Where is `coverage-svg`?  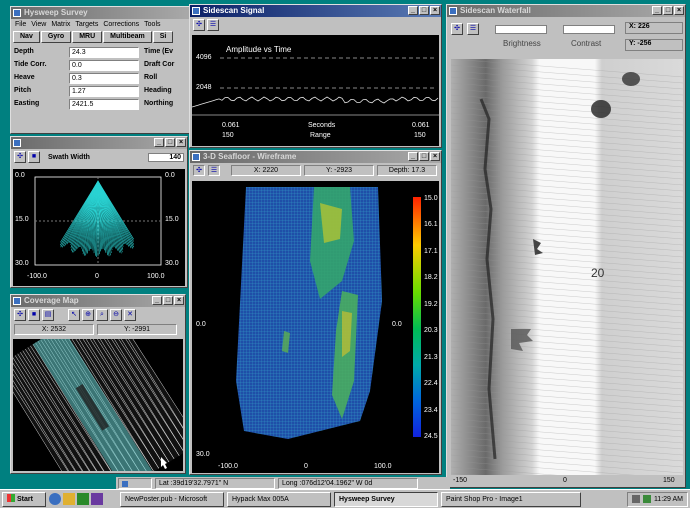
coverage-svg is located at coordinates (98, 385).